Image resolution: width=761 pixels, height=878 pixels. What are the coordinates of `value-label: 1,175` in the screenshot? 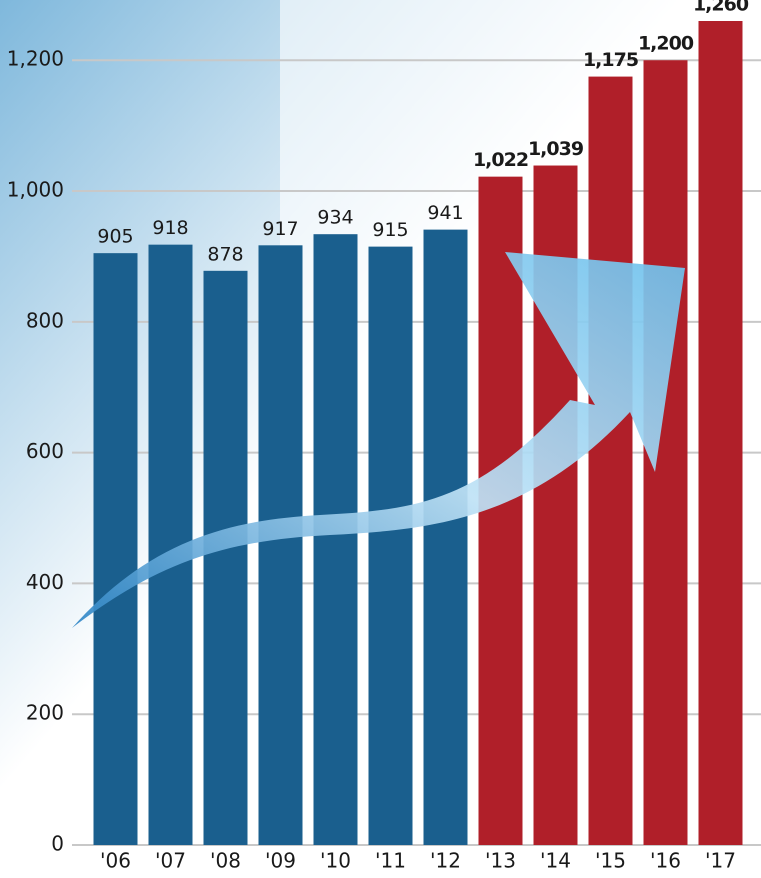 It's located at (610, 60).